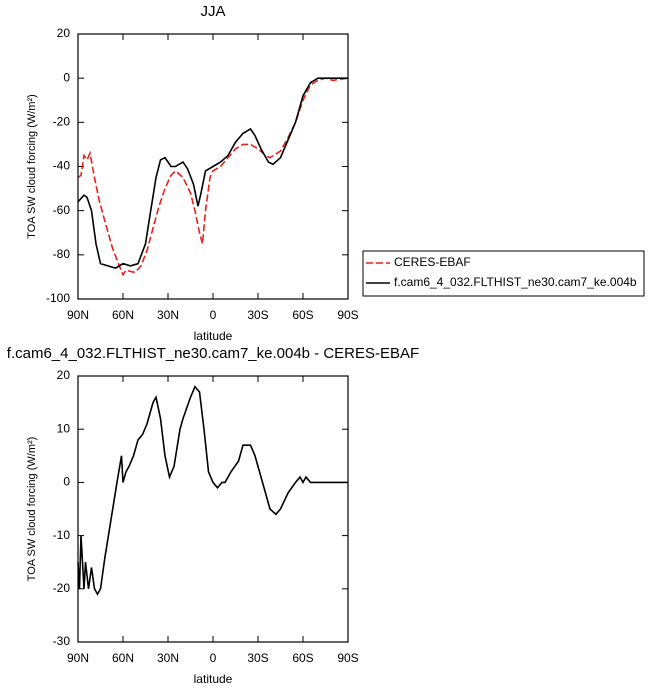 This screenshot has height=695, width=648. What do you see at coordinates (212, 11) in the screenshot?
I see `chart-title: JJA` at bounding box center [212, 11].